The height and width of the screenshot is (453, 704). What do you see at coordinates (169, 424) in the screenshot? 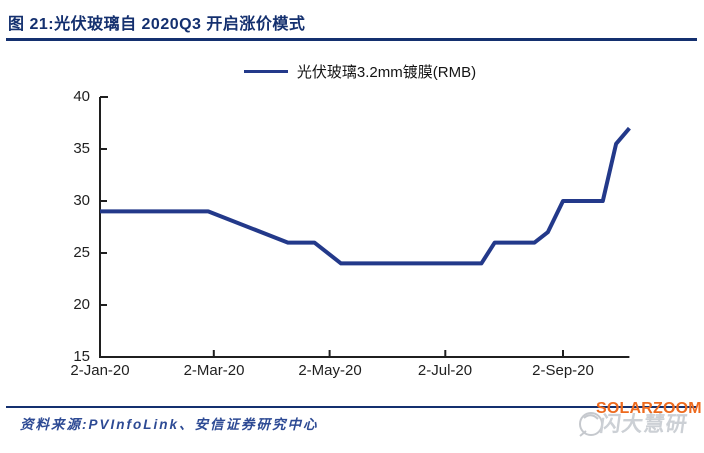
I see `source-note: 资料来源:PVInfoLink、安信证券研究中心` at bounding box center [169, 424].